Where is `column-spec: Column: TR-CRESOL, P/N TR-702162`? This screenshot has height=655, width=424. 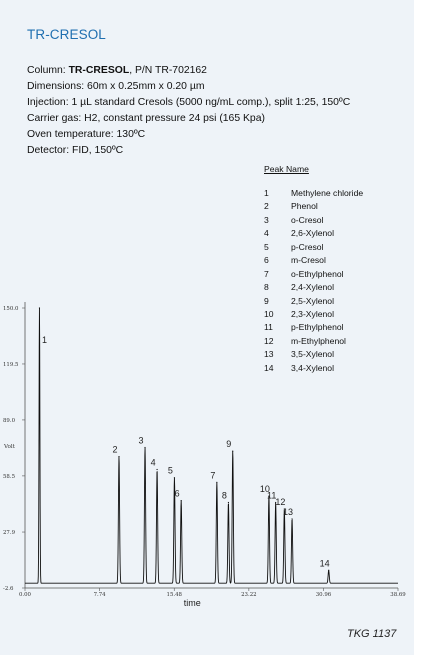 column-spec: Column: TR-CRESOL, P/N TR-702162 is located at coordinates (188, 71).